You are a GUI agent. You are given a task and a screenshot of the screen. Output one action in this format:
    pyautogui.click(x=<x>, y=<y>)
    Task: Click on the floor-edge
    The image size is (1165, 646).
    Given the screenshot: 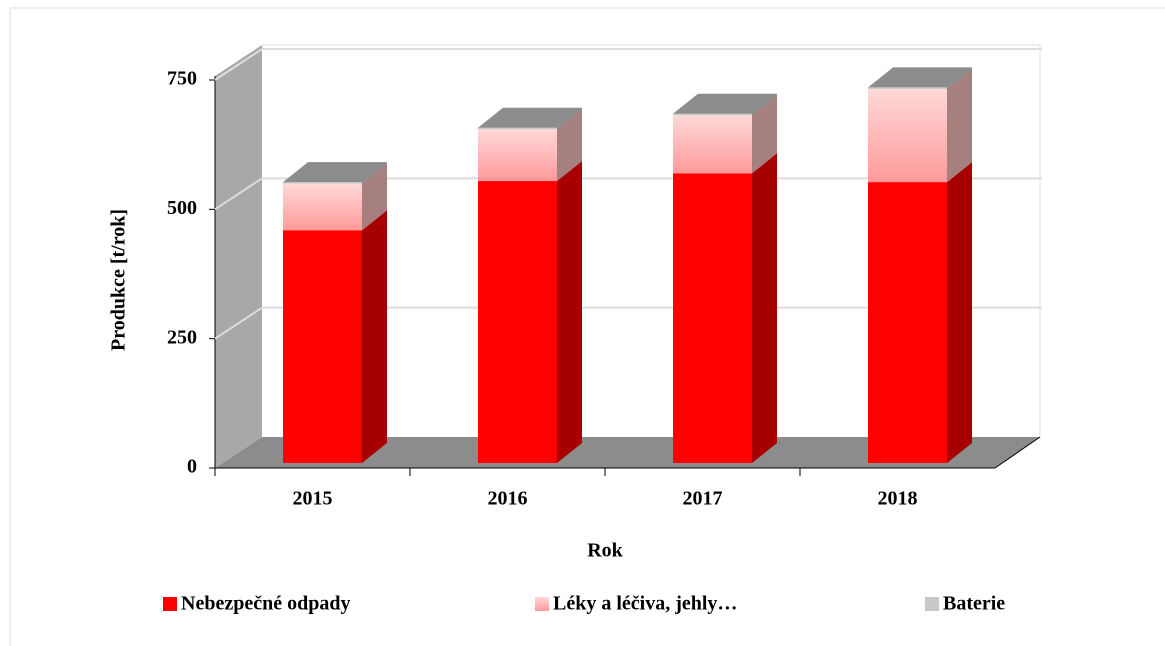 What is the action you would take?
    pyautogui.click(x=1017, y=452)
    